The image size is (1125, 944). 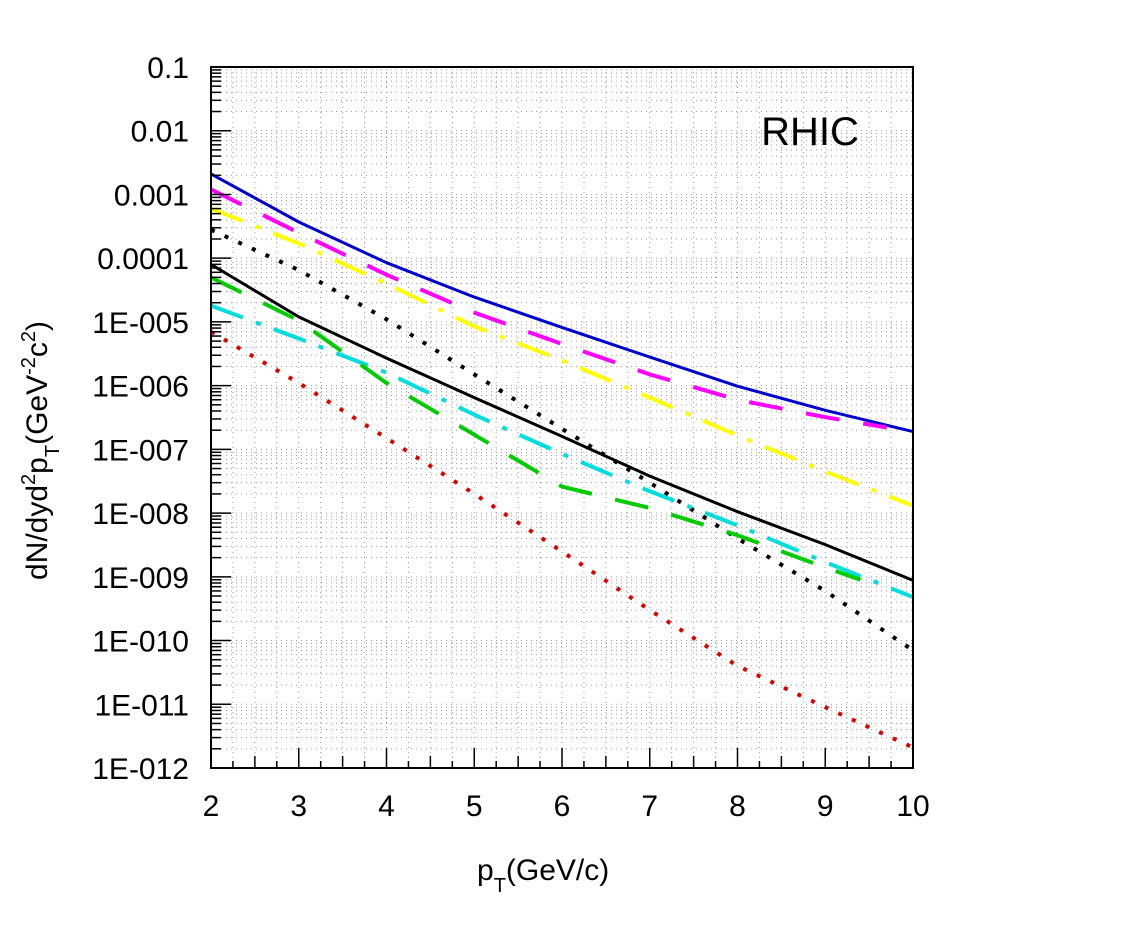 What do you see at coordinates (53, 451) in the screenshot?
I see `y-axis-title-sub1: T` at bounding box center [53, 451].